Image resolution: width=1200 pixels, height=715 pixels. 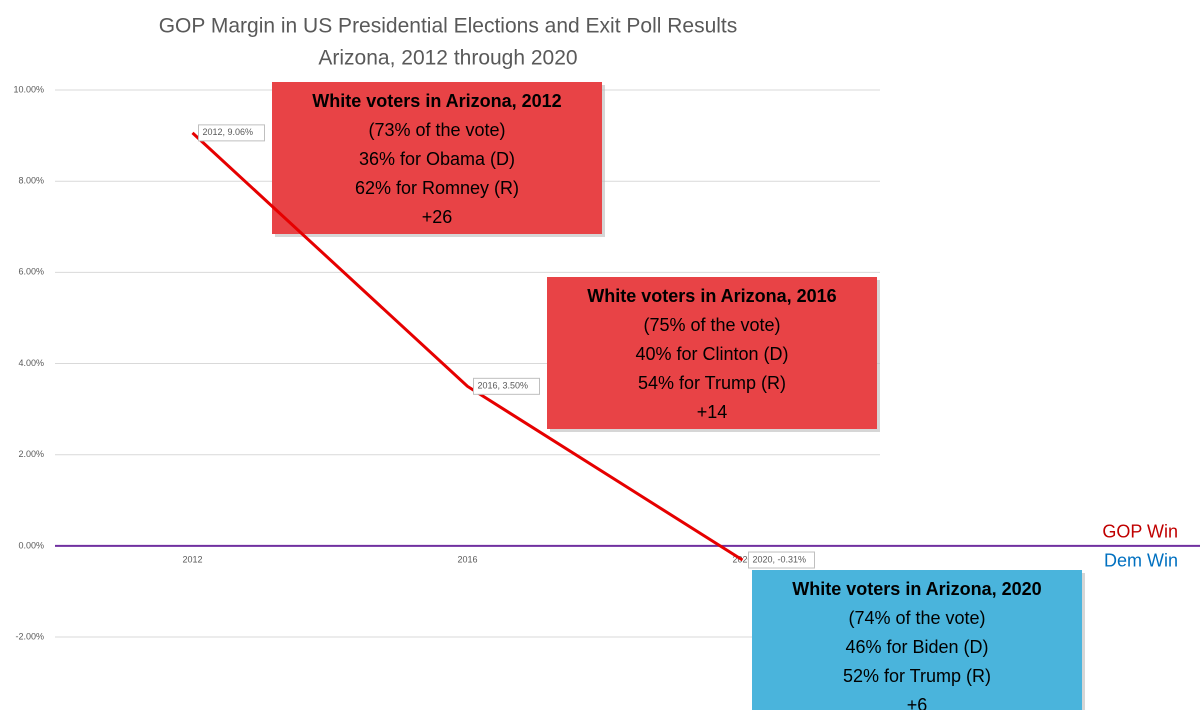 What do you see at coordinates (436, 130) in the screenshot?
I see `annotation-line: (73% of the vote)` at bounding box center [436, 130].